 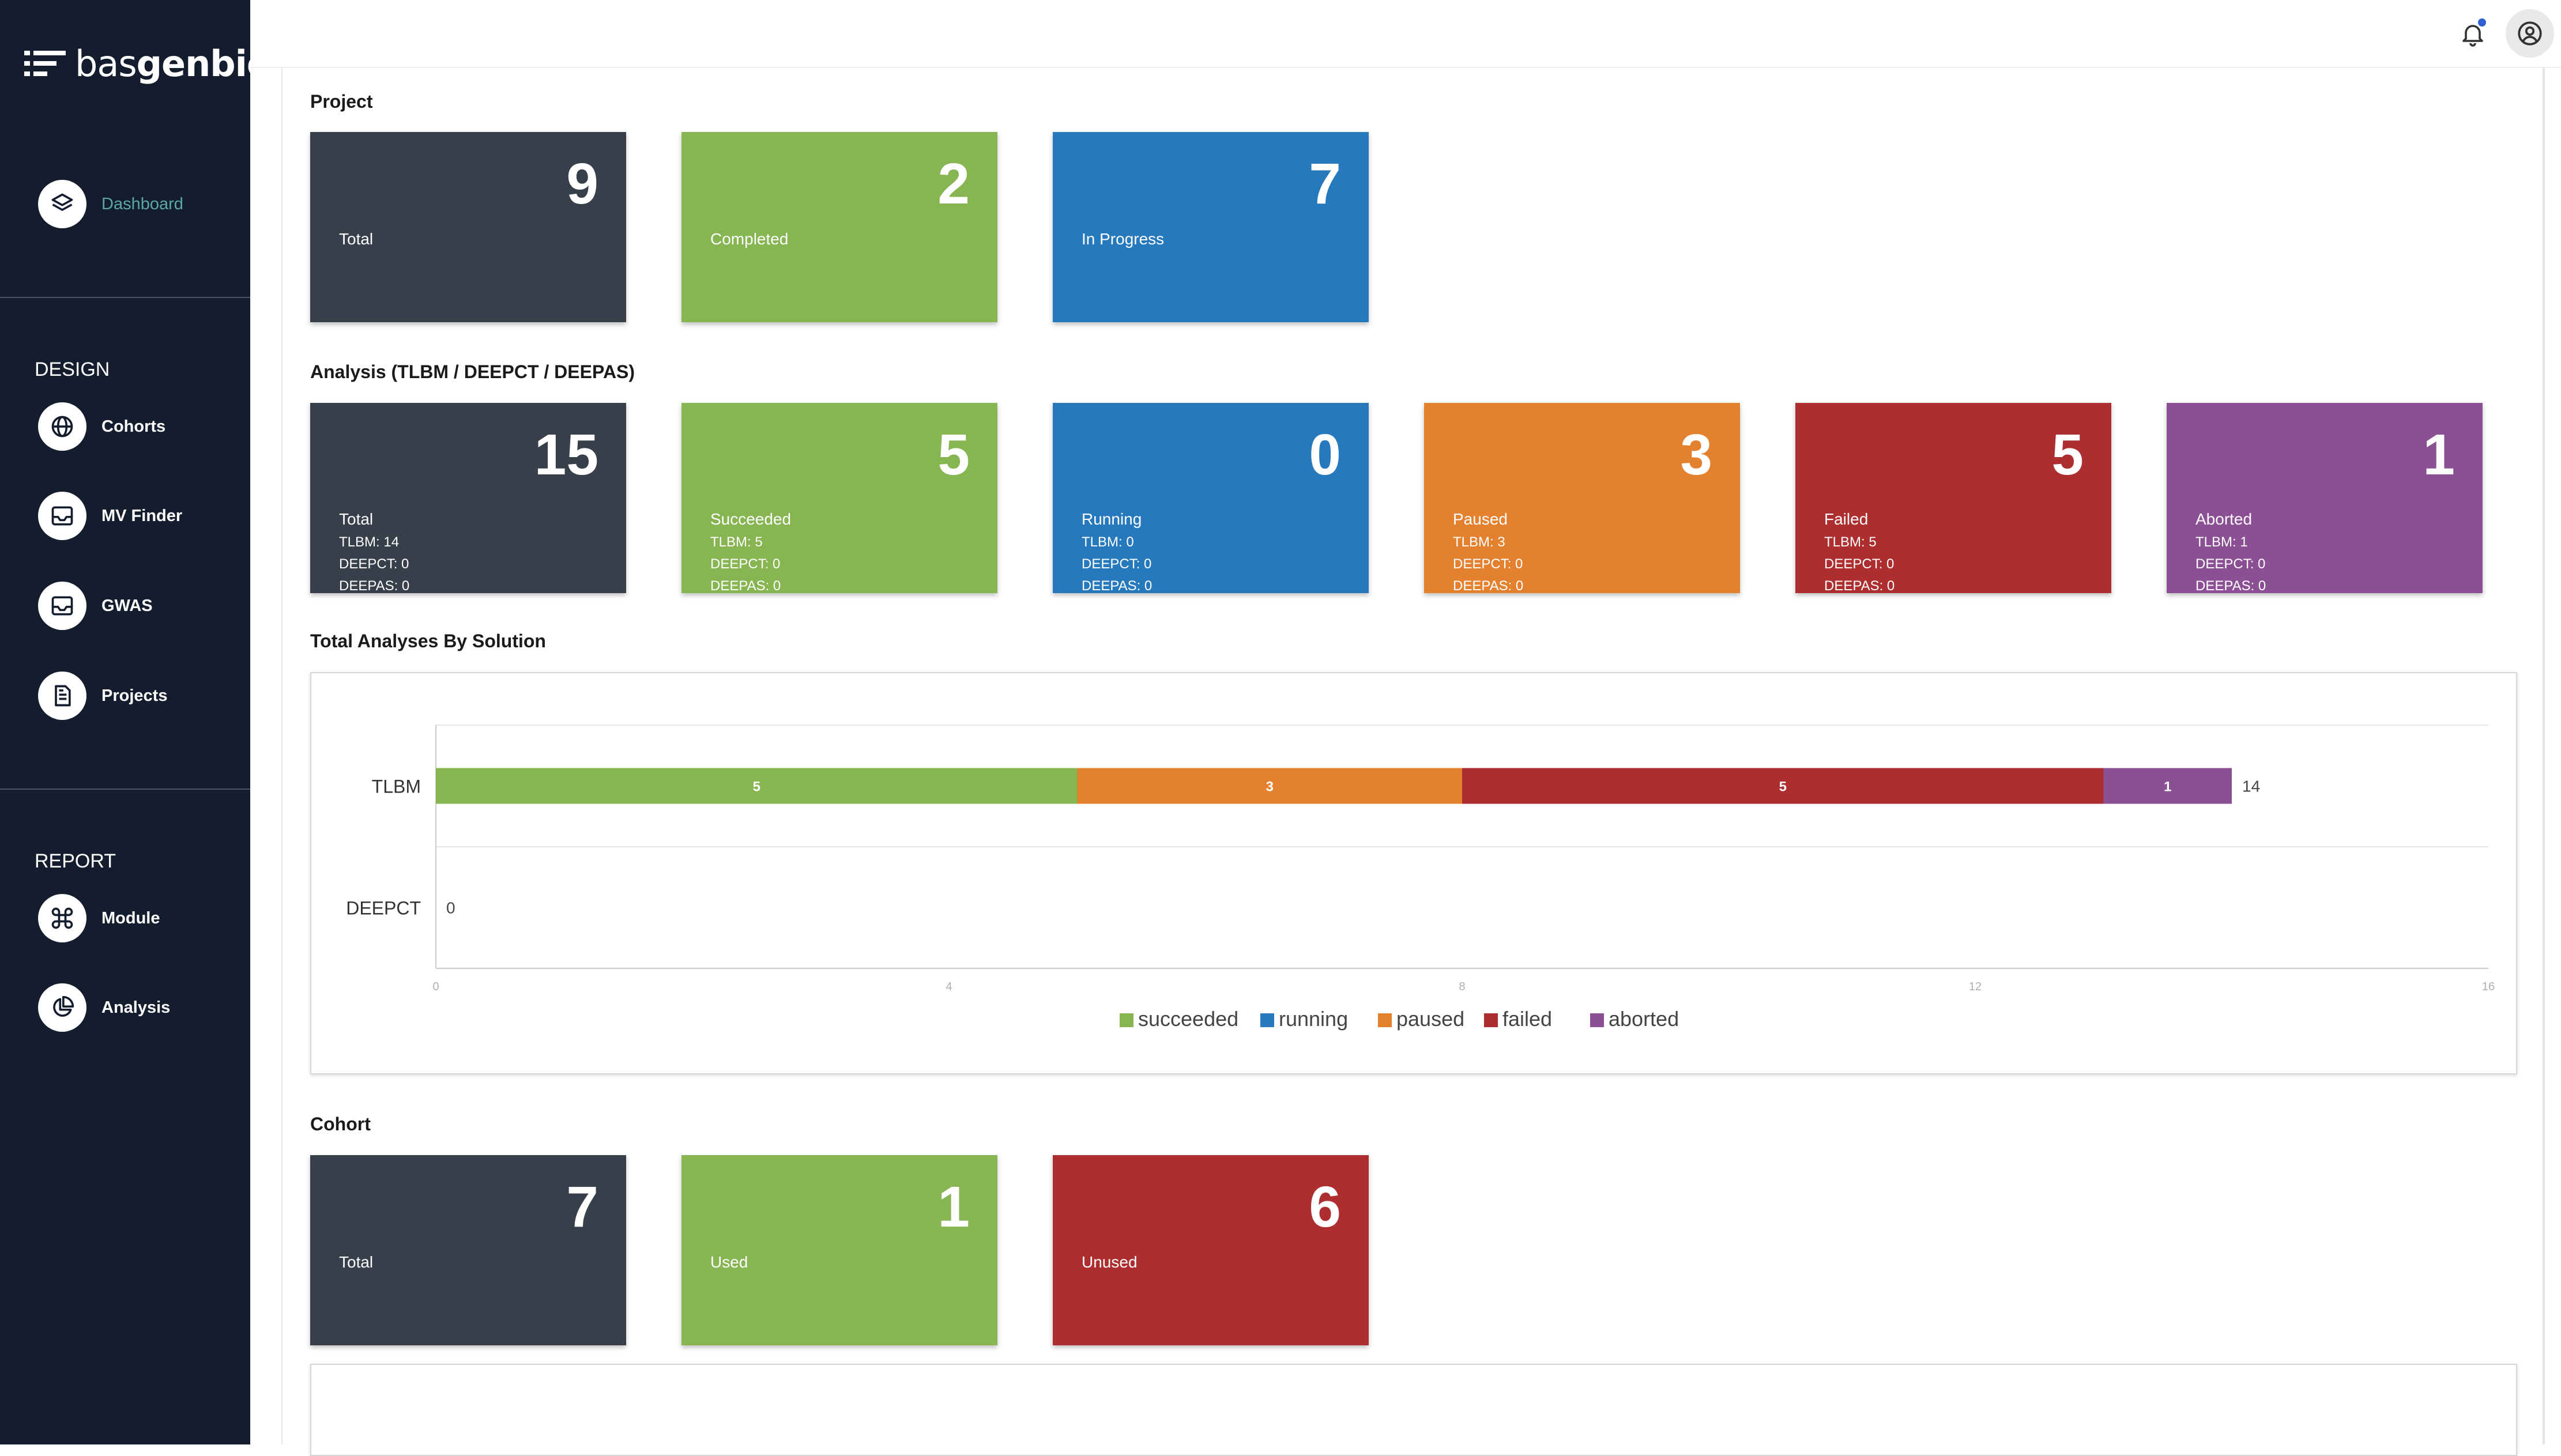 What do you see at coordinates (1696, 455) in the screenshot?
I see `card-value: 3` at bounding box center [1696, 455].